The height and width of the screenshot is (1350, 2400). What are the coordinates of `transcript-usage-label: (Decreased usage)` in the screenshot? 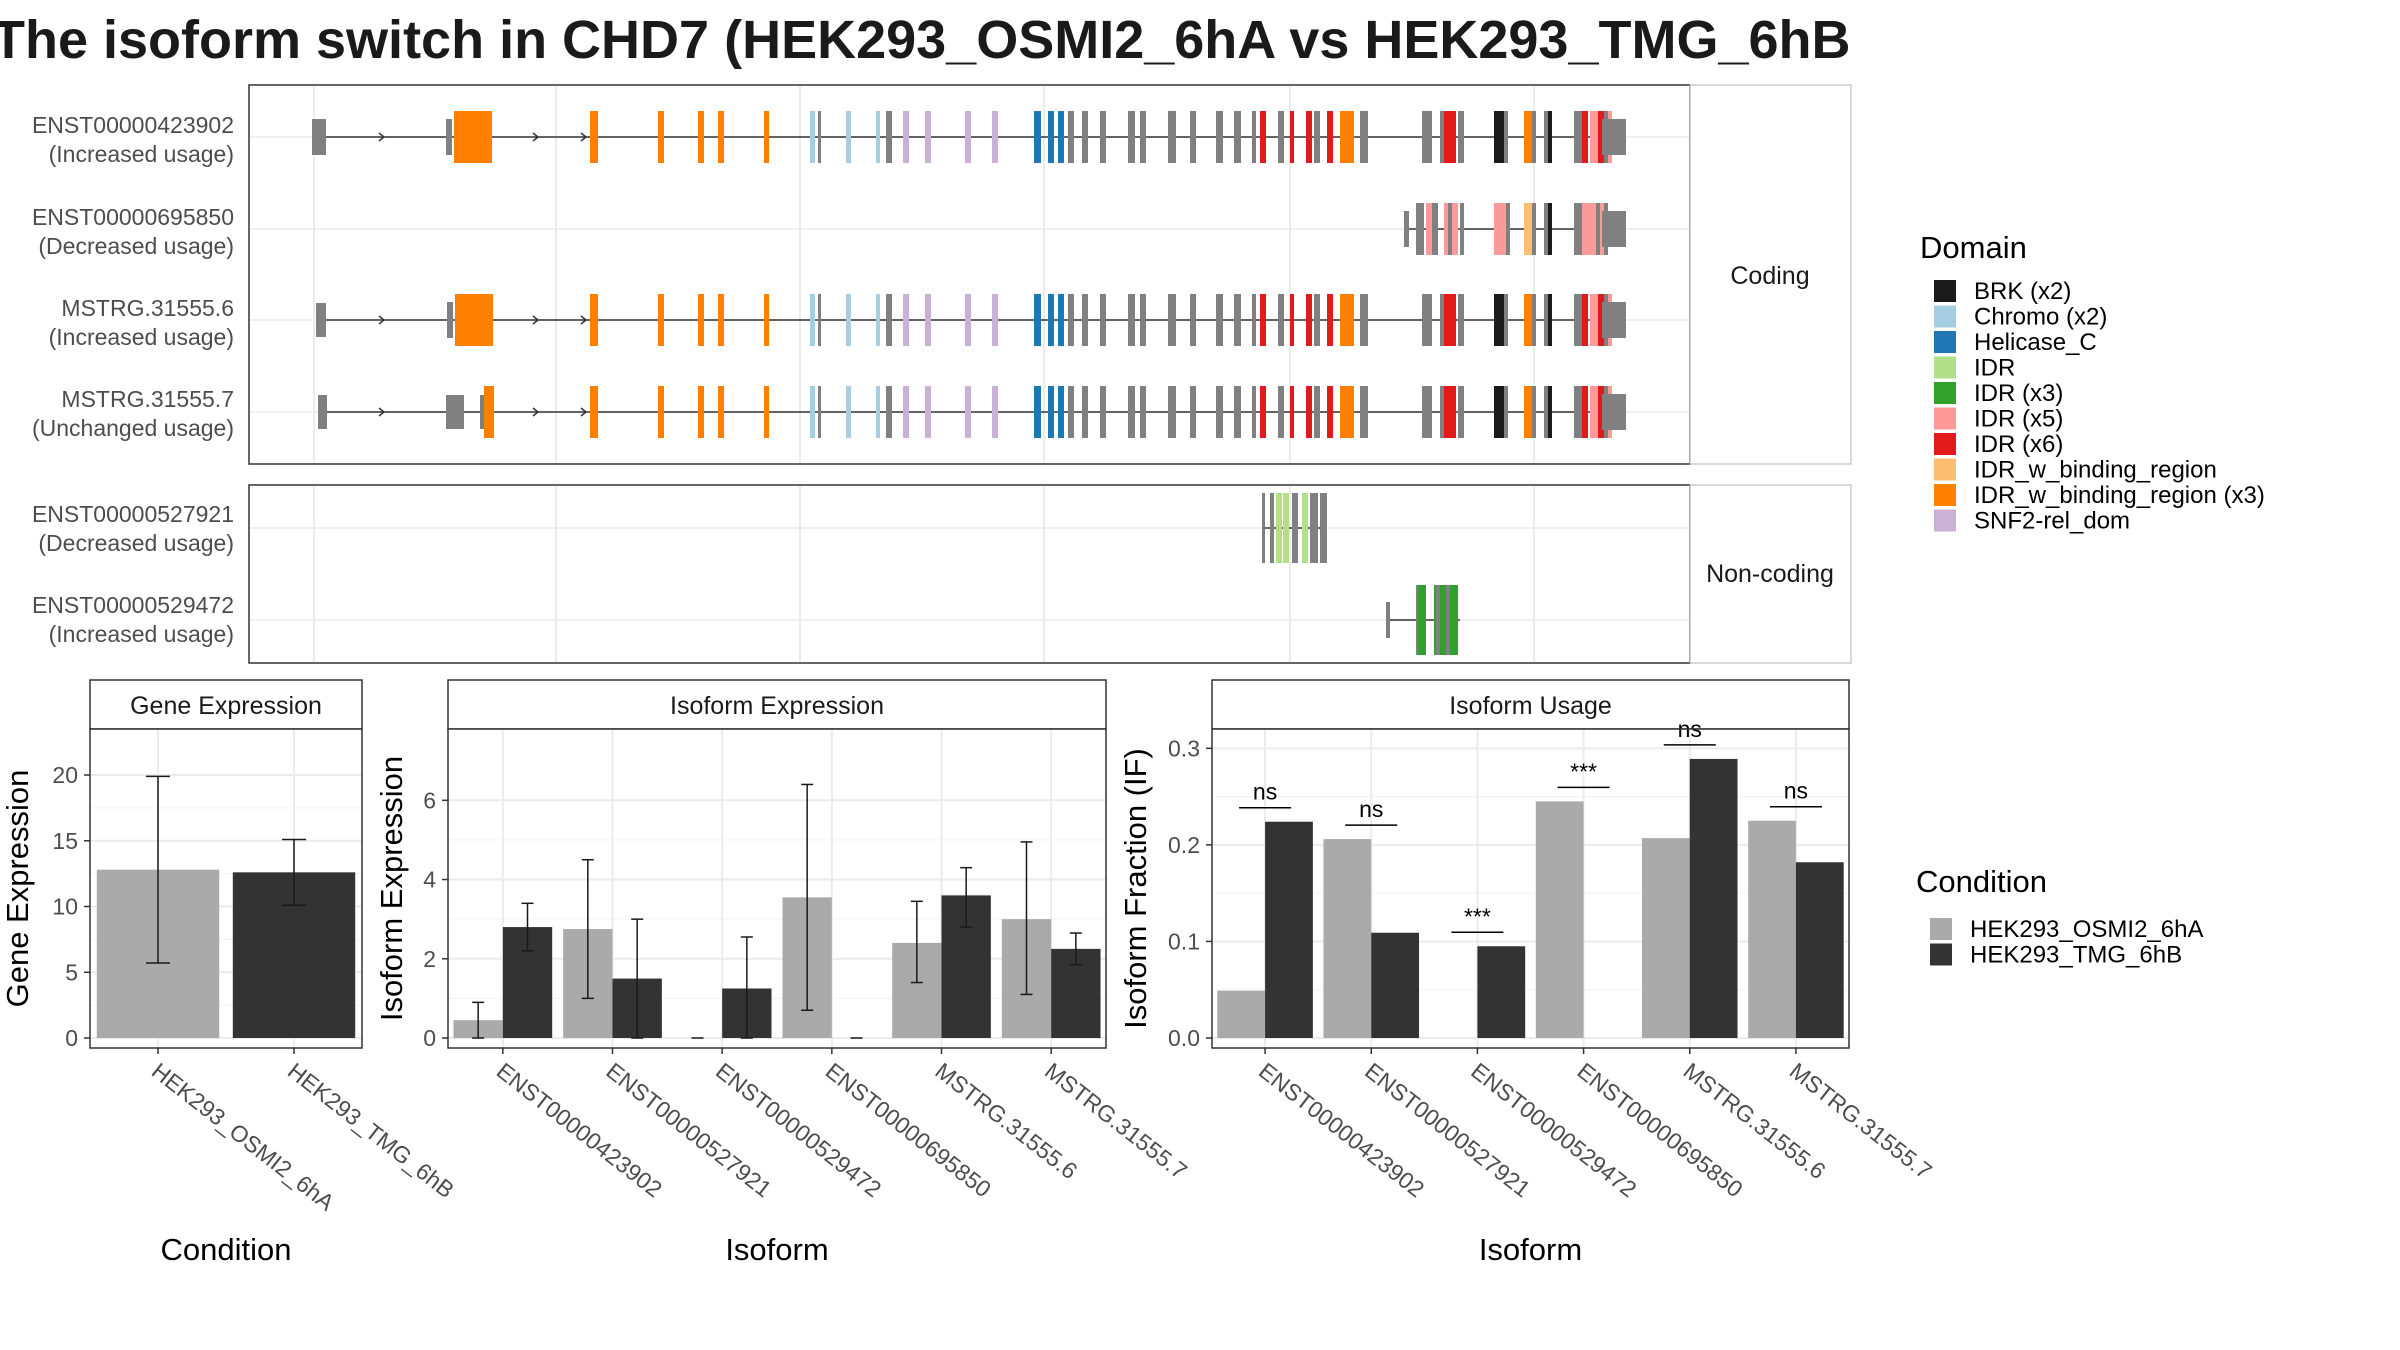 It's located at (136, 543).